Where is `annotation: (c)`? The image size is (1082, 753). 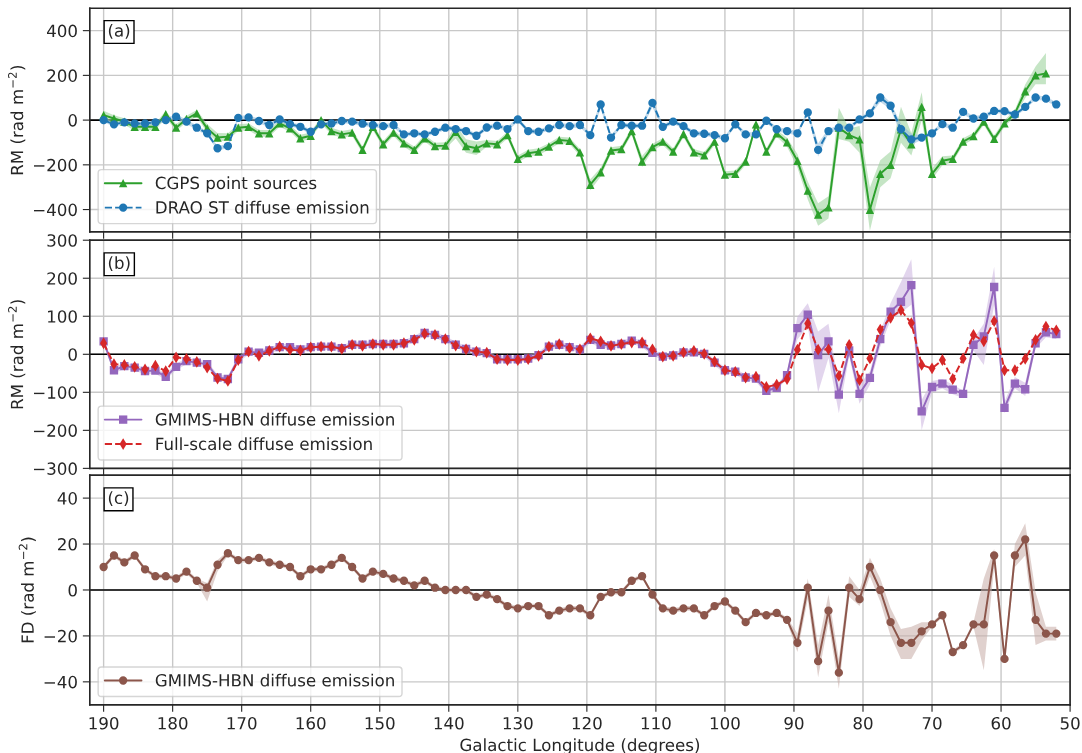
annotation: (c) is located at coordinates (118, 499).